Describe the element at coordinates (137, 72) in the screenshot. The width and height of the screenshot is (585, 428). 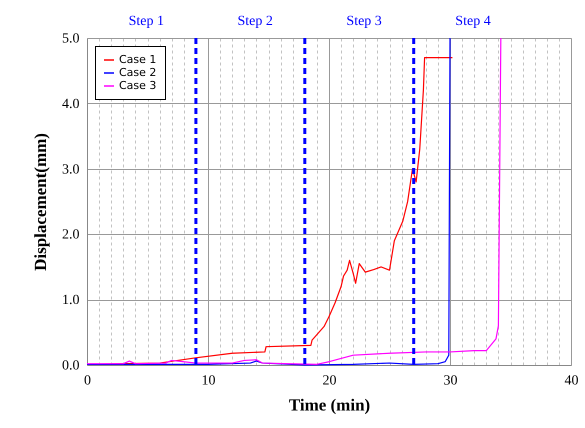
I see `legend-label: Case 2` at that location.